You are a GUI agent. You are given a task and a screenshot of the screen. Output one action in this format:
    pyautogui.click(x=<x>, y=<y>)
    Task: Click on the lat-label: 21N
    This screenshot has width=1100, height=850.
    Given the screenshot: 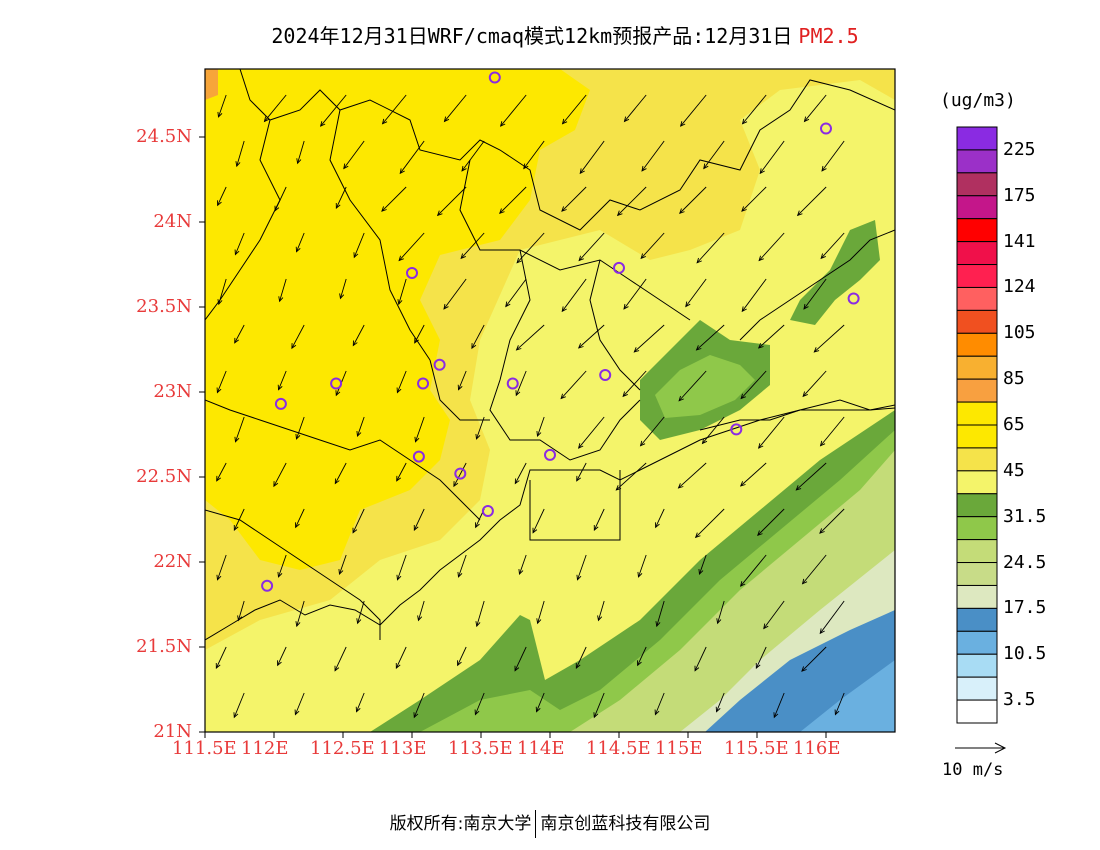 What is the action you would take?
    pyautogui.click(x=172, y=731)
    